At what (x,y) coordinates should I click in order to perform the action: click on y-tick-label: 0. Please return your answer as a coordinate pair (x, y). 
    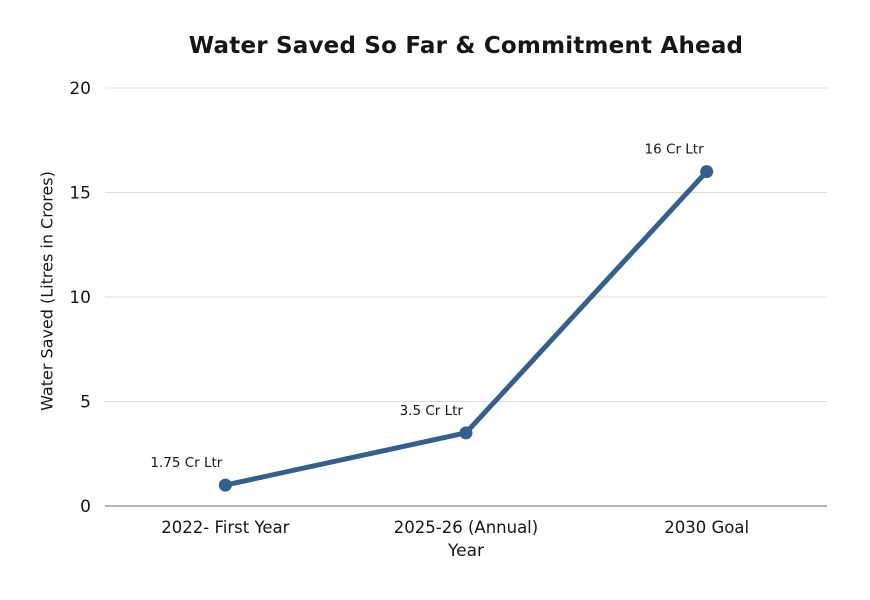
    Looking at the image, I should click on (85, 507).